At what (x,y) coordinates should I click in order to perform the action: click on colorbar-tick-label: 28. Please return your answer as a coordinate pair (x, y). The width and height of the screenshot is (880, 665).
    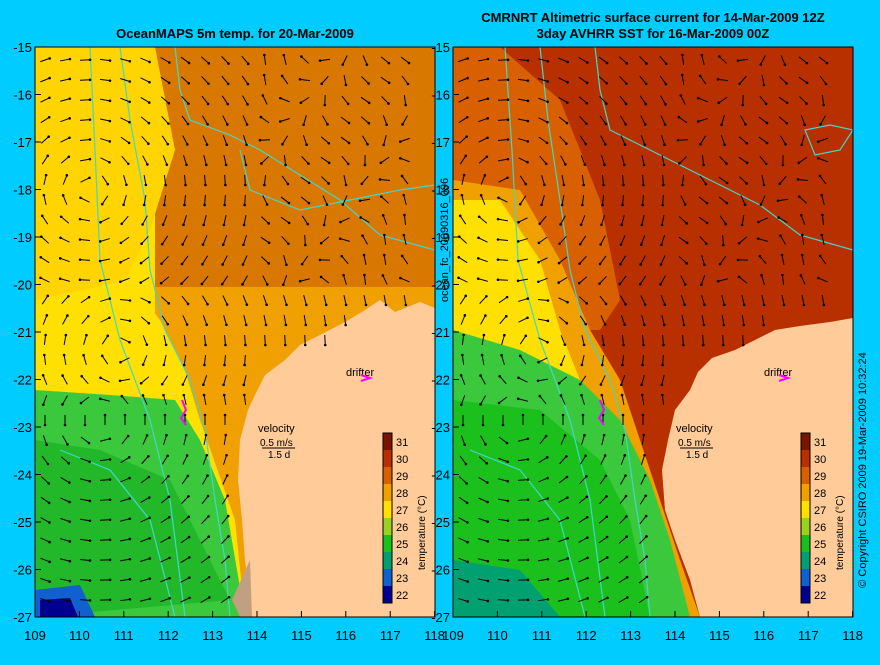
    Looking at the image, I should click on (402, 494).